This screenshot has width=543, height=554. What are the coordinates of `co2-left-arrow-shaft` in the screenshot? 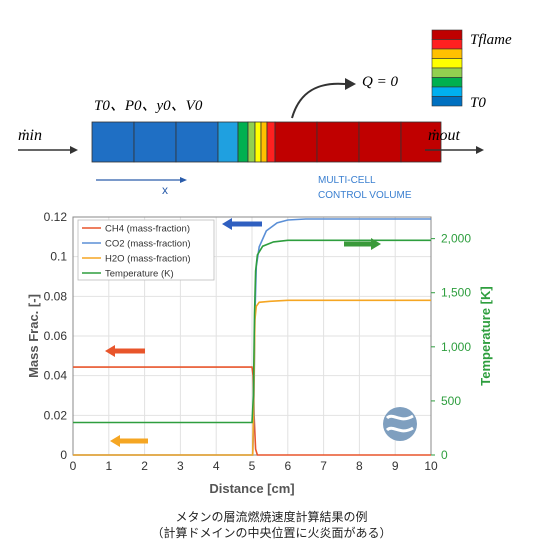 It's located at (247, 224).